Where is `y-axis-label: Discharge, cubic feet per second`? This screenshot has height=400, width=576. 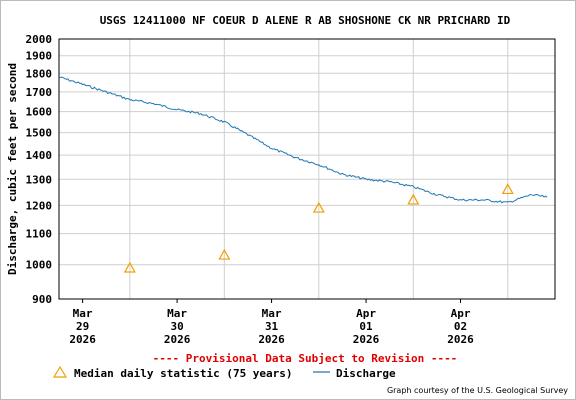
y-axis-label: Discharge, cubic feet per second is located at coordinates (12, 169).